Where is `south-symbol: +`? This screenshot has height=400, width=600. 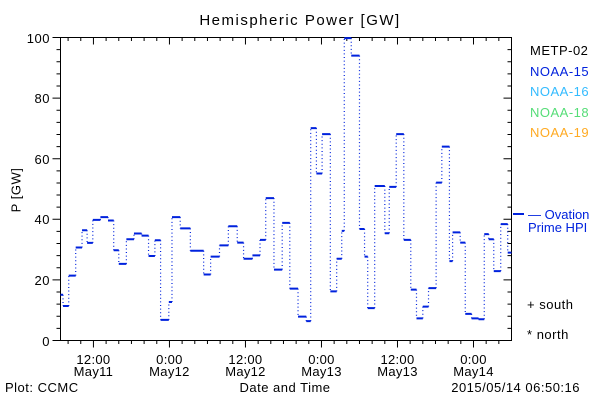 south-symbol: + is located at coordinates (531, 304).